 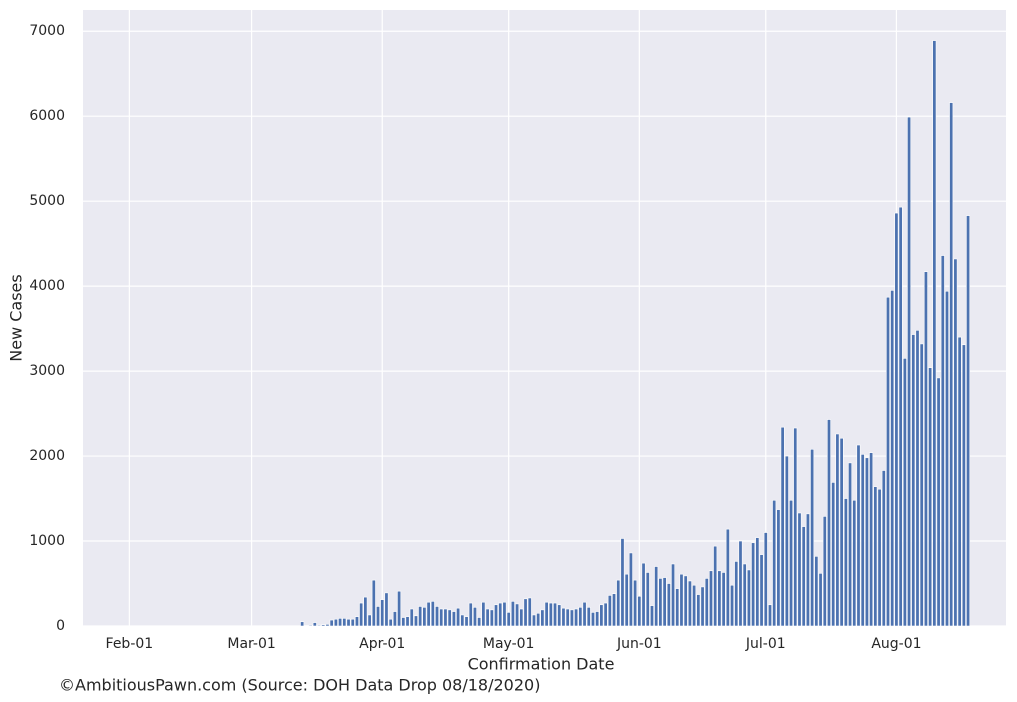 What do you see at coordinates (47, 286) in the screenshot?
I see `y-tick-label: 4000` at bounding box center [47, 286].